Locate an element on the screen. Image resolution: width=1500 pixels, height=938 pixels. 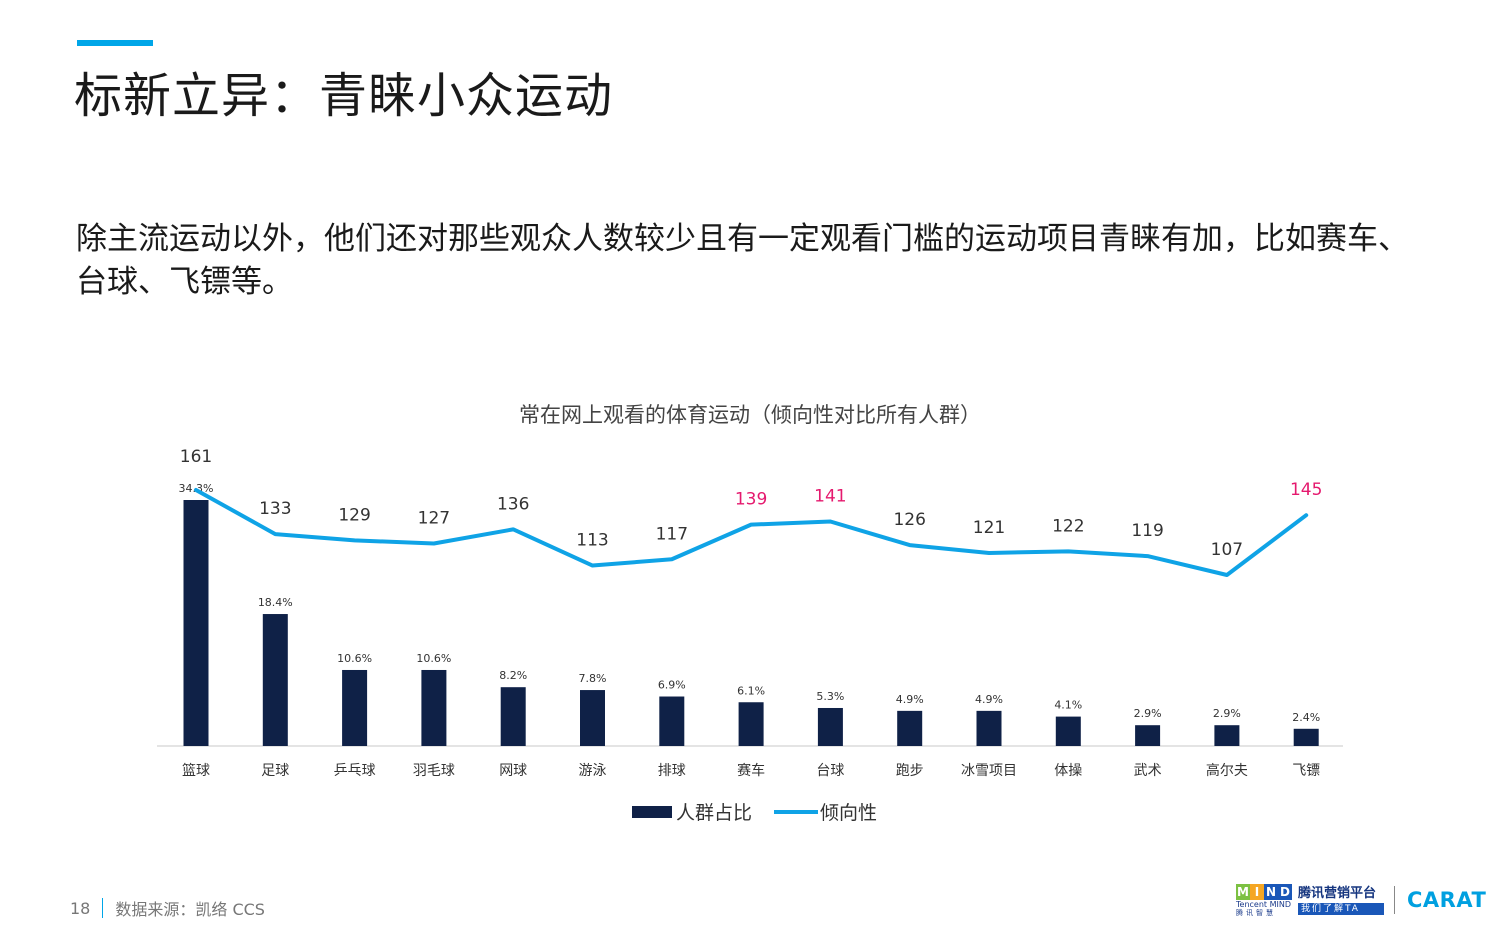
bar-value-label: 18.4% is located at coordinates (275, 602).